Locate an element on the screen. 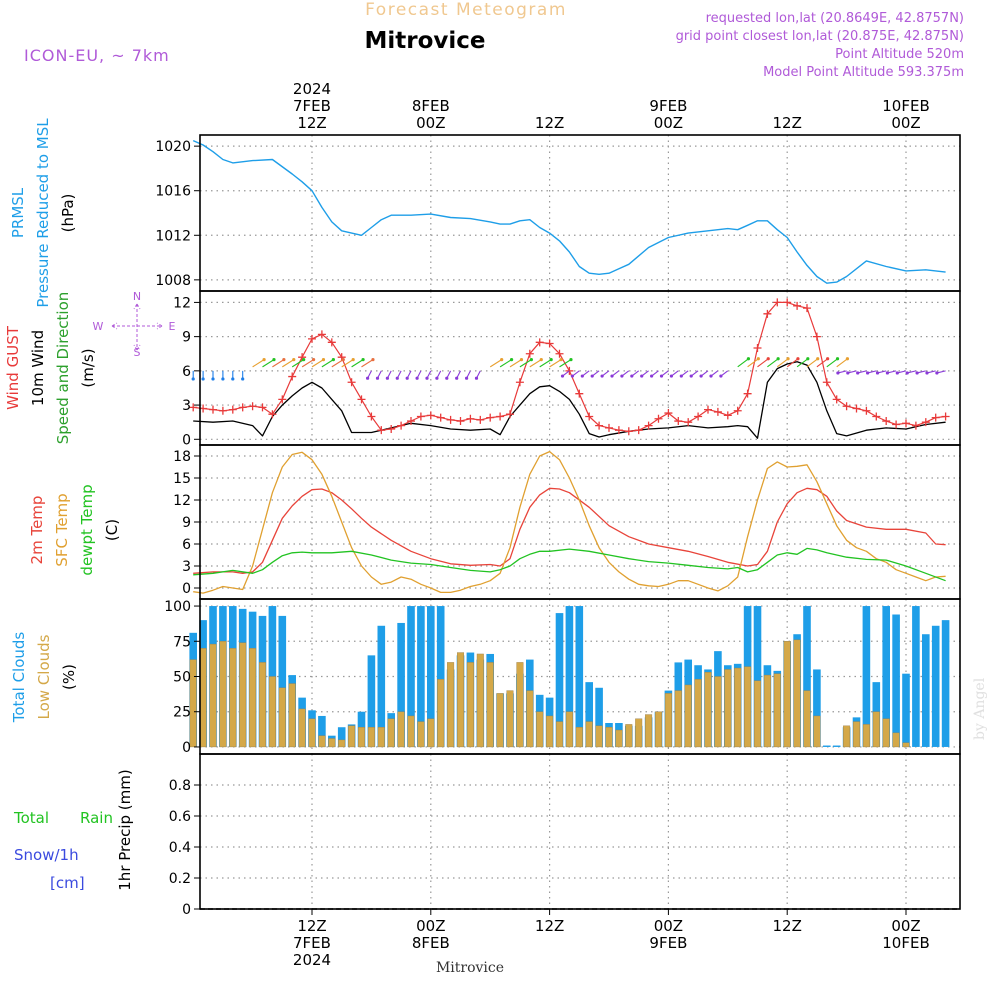 This screenshot has width=1000, height=1000. model-label: ICON-EU, ~ 7km is located at coordinates (97, 55).